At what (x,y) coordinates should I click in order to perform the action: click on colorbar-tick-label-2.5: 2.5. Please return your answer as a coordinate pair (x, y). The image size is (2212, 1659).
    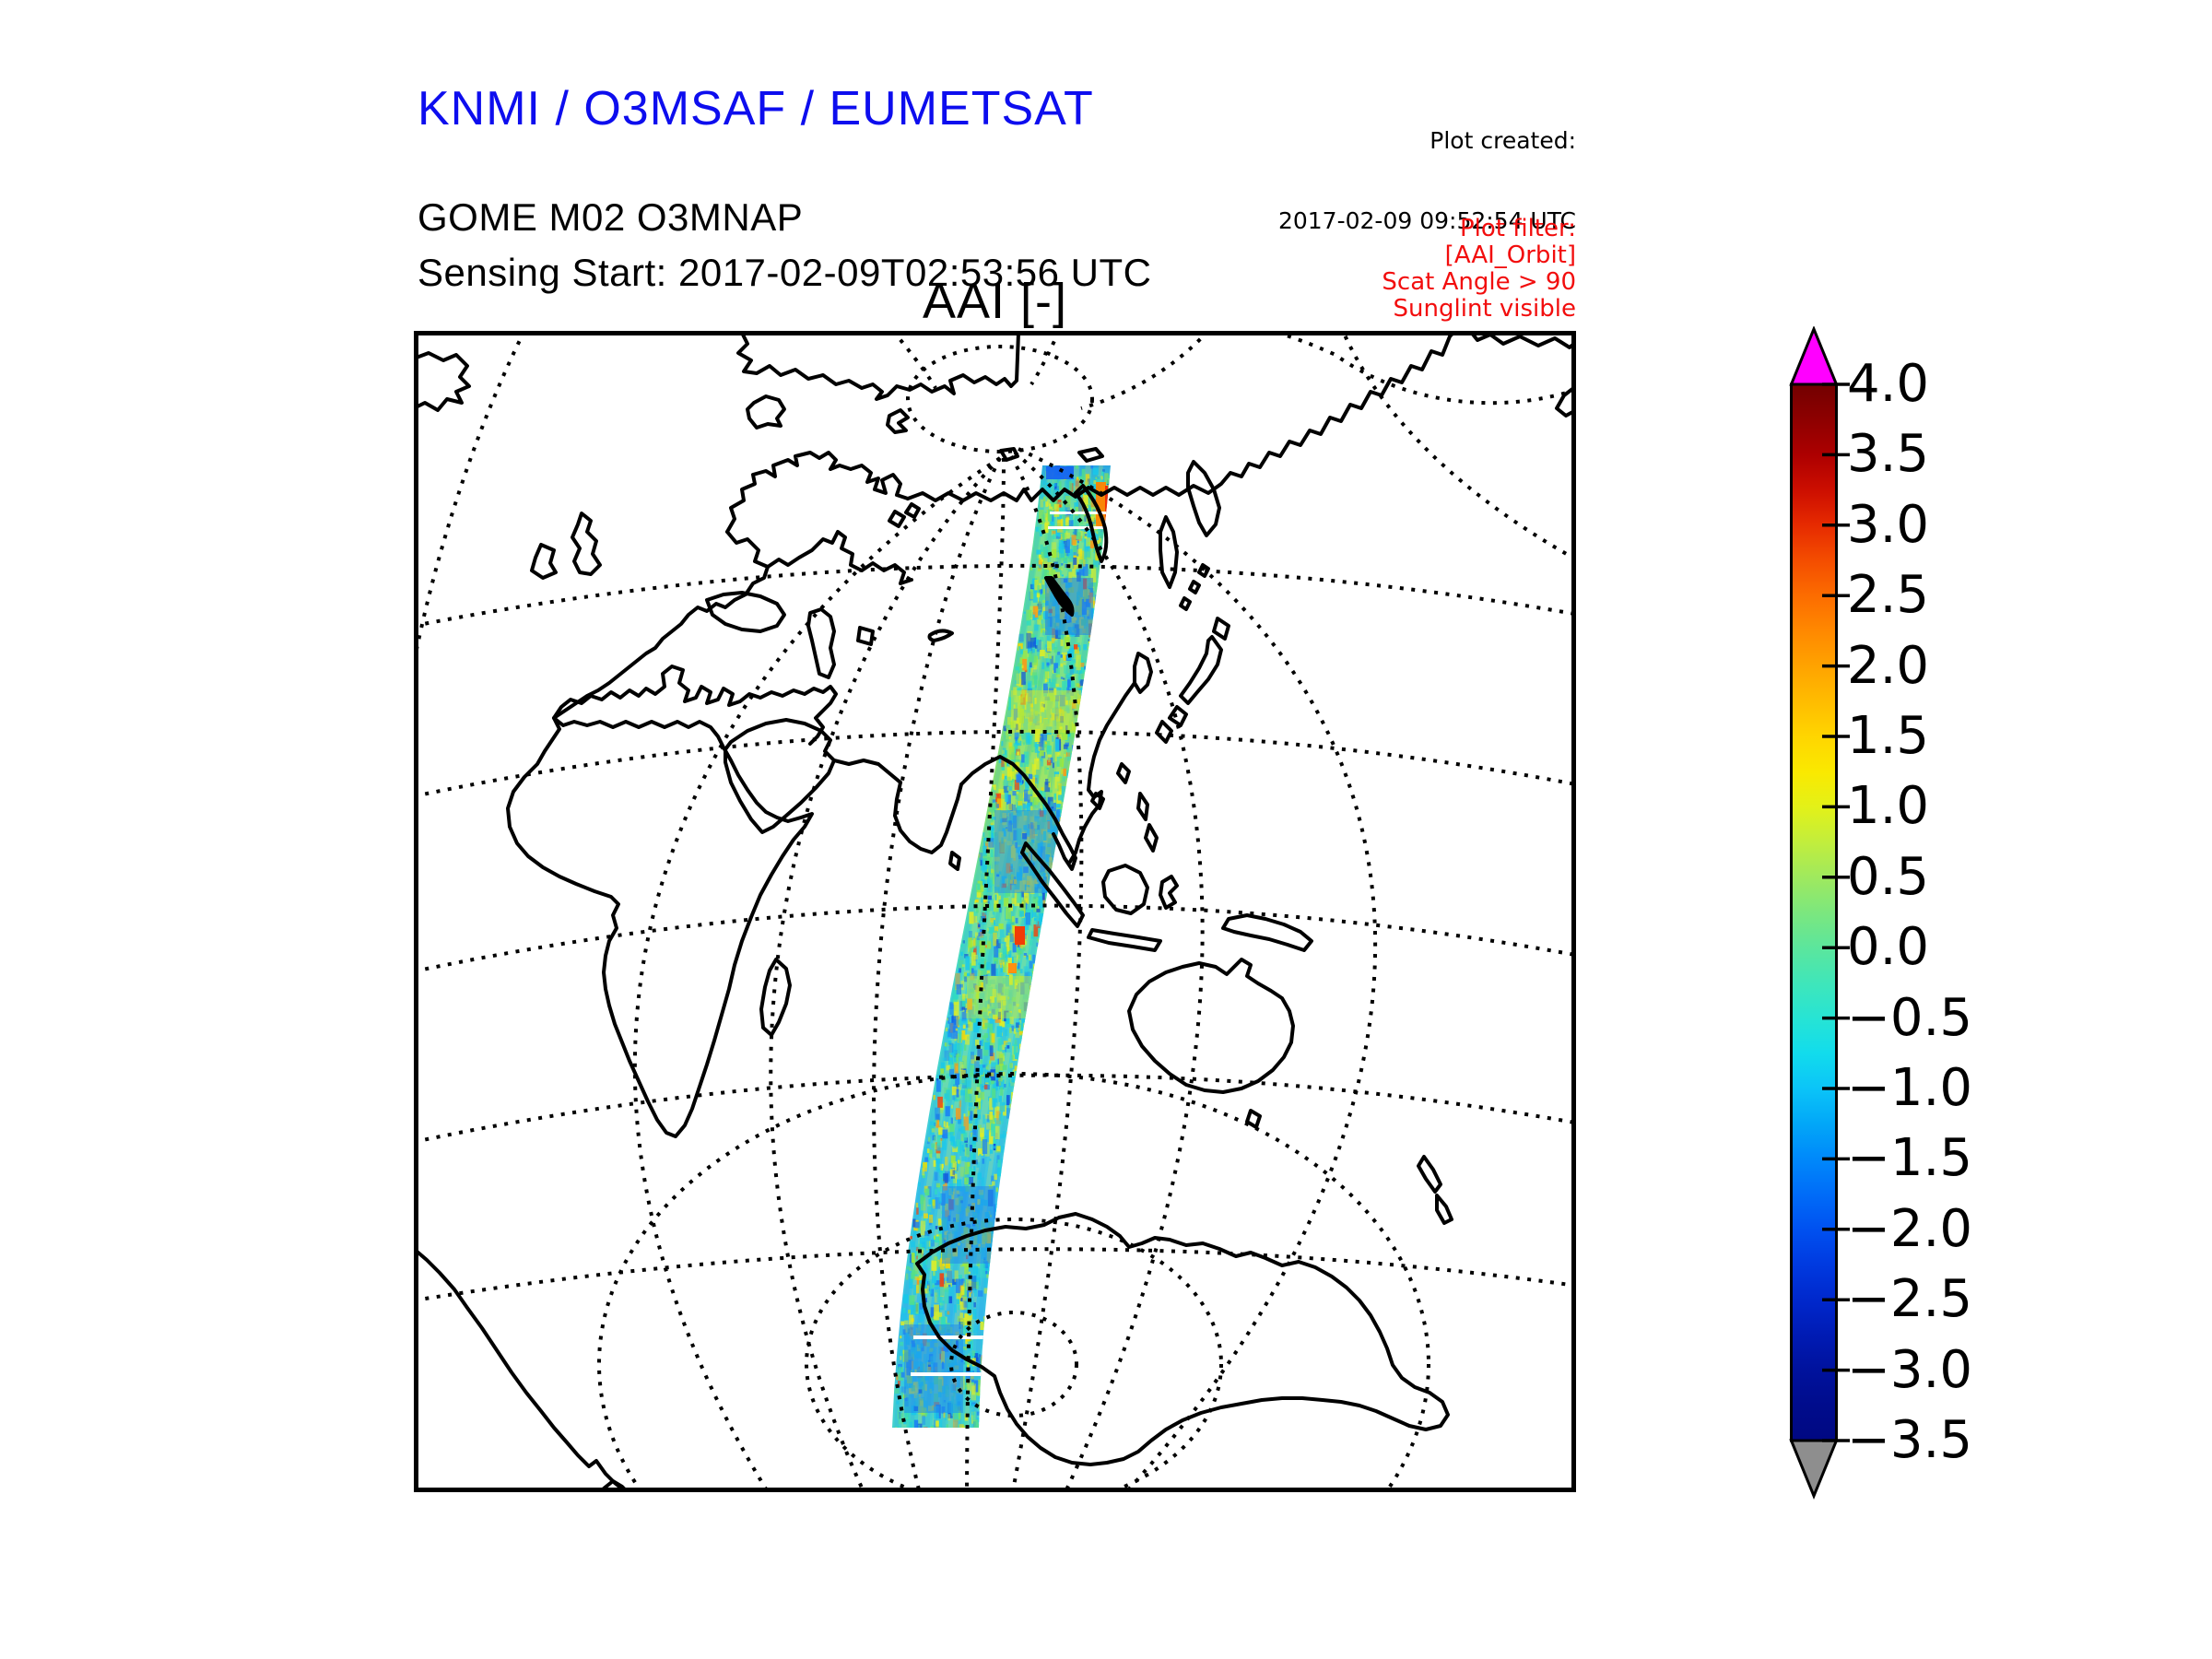
    Looking at the image, I should click on (1888, 595).